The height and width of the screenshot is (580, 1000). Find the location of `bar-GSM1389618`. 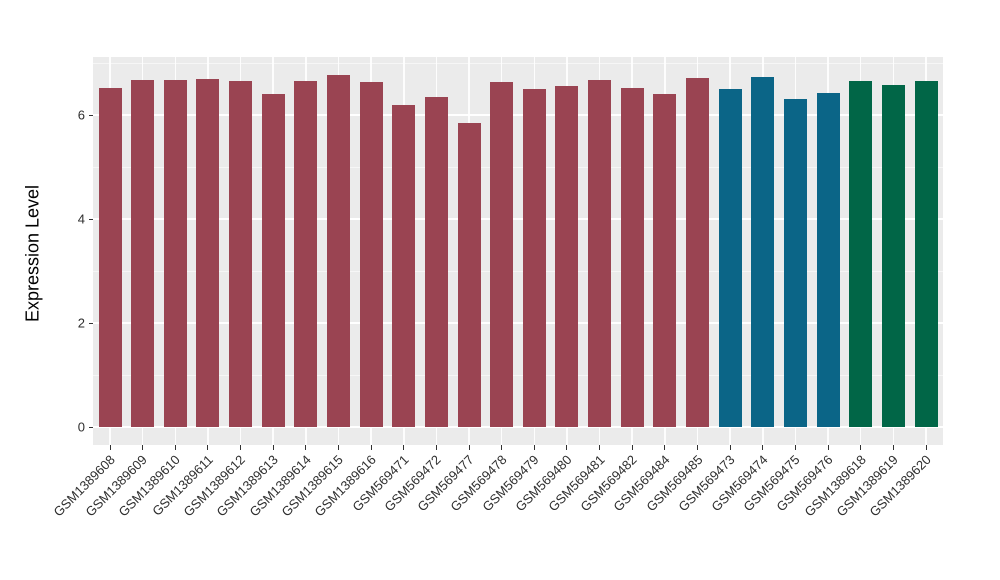

bar-GSM1389618 is located at coordinates (861, 254).